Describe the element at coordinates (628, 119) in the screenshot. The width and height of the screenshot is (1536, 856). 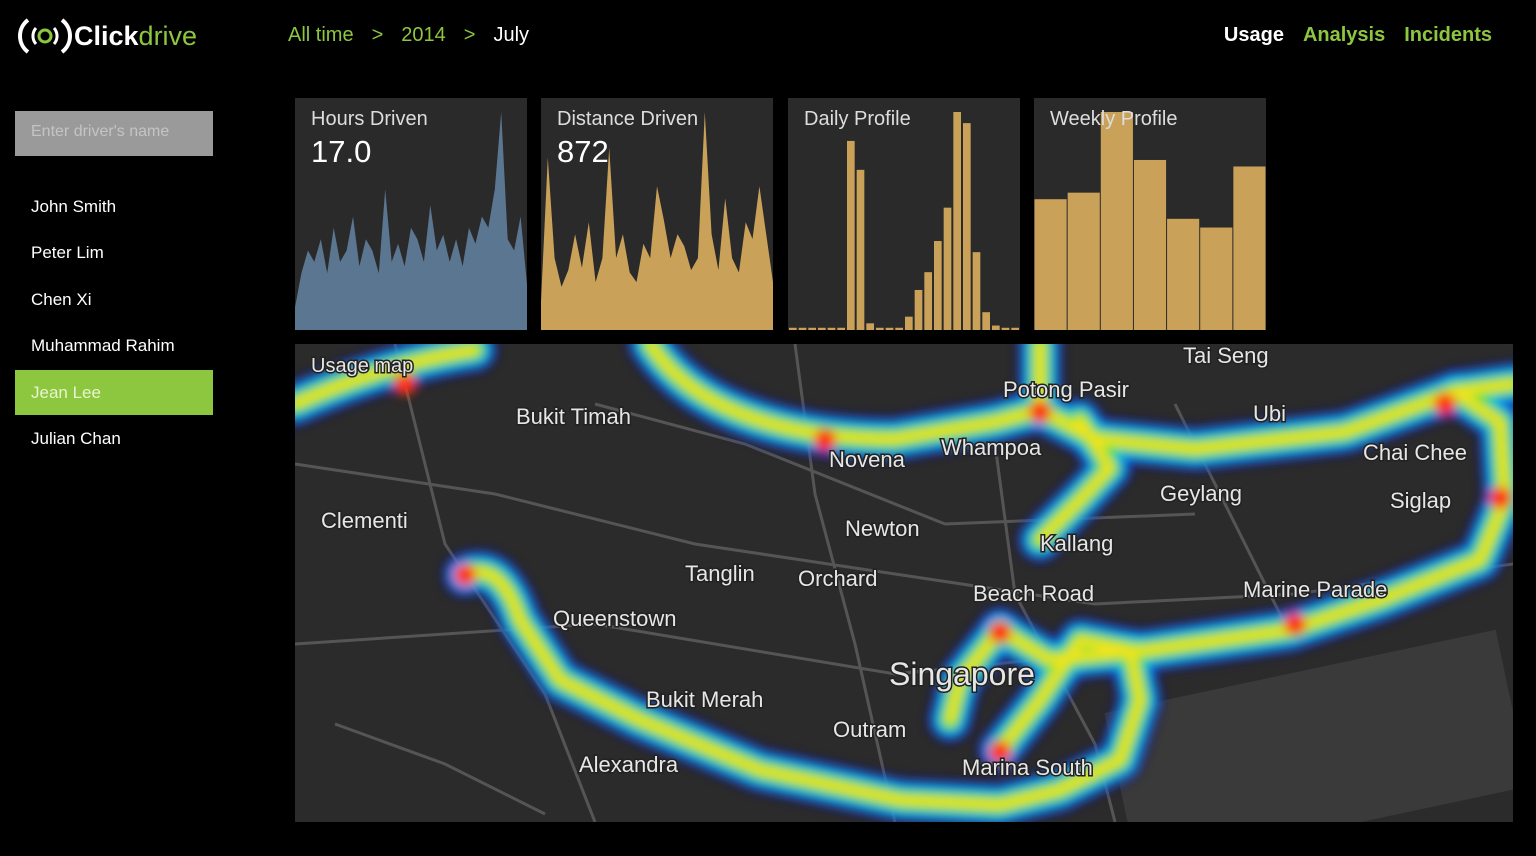
I see `panel-title: Distance Driven` at that location.